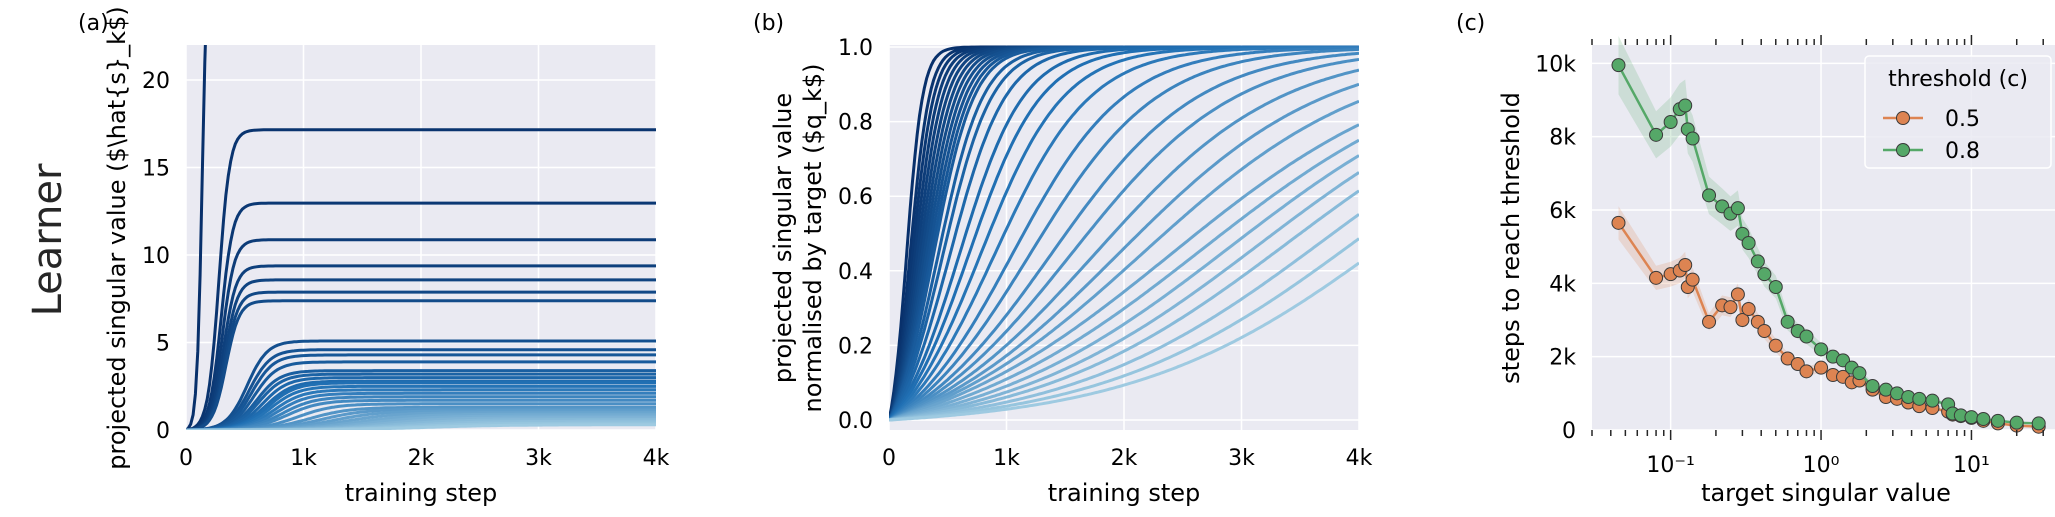  Describe the element at coordinates (1971, 465) in the screenshot. I see `c-xtick-label: 10¹` at that location.